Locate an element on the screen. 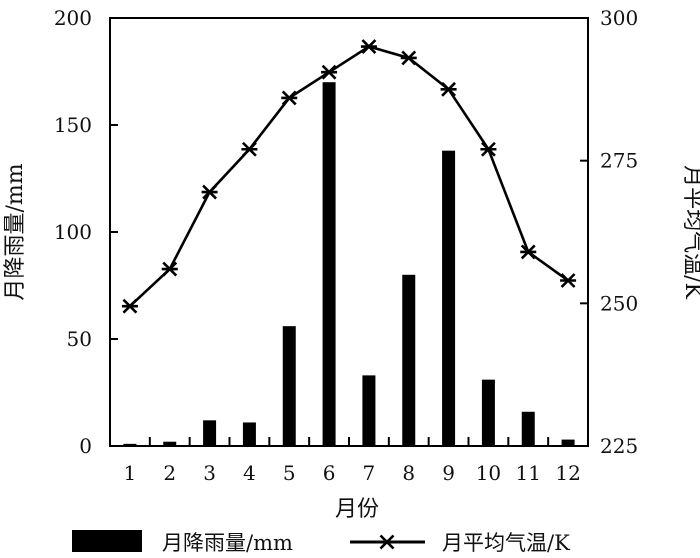  right-y-tick-label: 250 is located at coordinates (619, 303).